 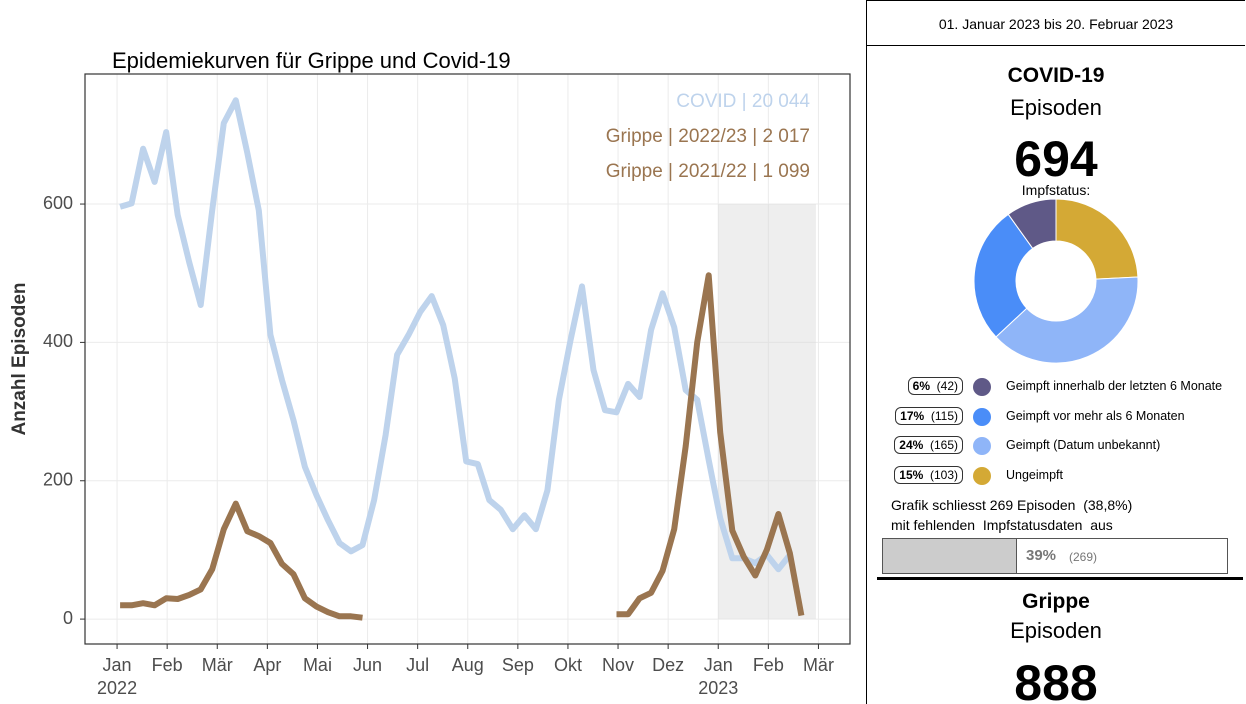 I want to click on x-tick-label: Aug, so click(x=468, y=665).